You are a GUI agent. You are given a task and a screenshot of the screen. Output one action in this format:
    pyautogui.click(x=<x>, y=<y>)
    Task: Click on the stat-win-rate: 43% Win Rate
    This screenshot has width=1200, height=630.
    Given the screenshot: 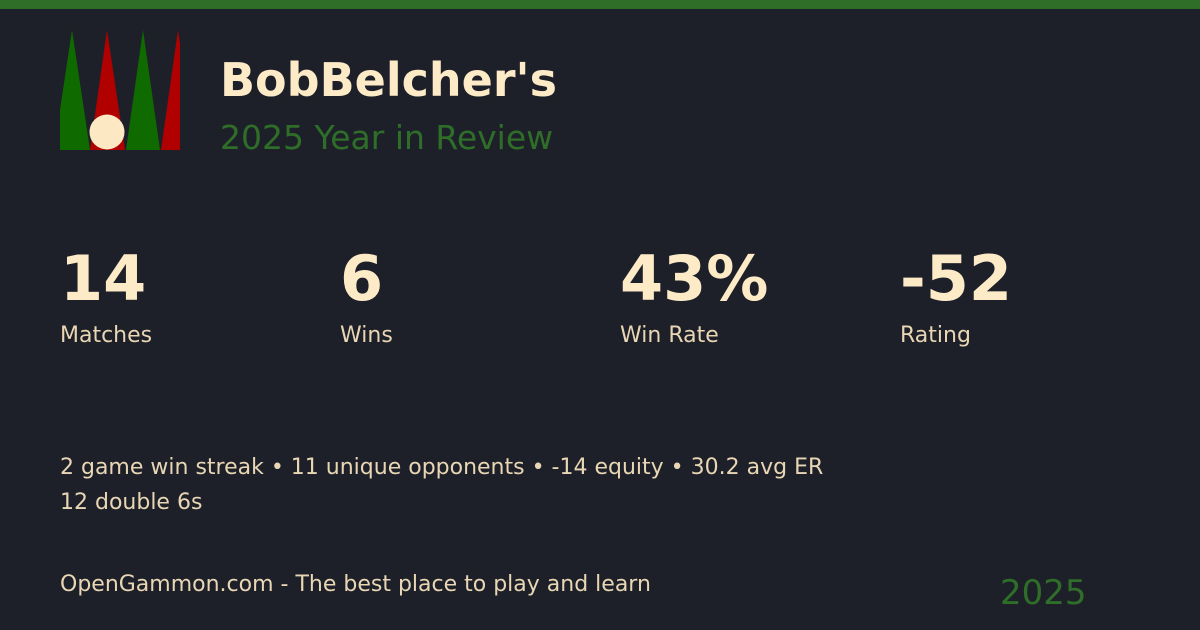 What is the action you would take?
    pyautogui.click(x=694, y=296)
    